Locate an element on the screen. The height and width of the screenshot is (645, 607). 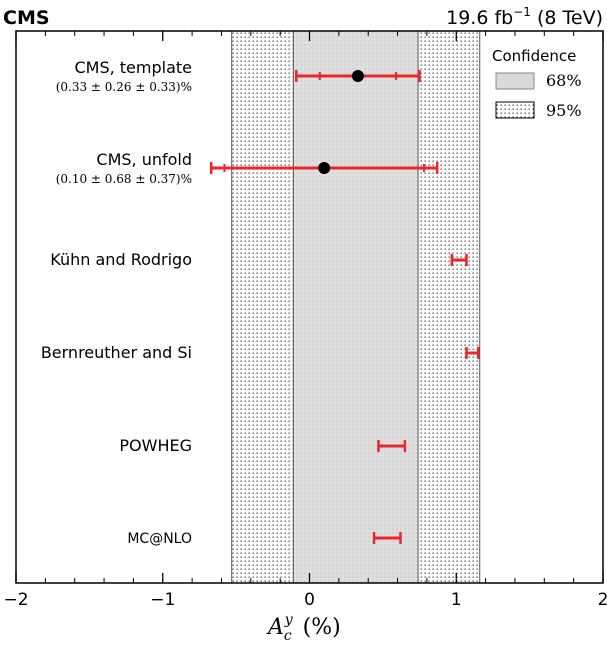
measurement-label: MC@NLO is located at coordinates (159, 539).